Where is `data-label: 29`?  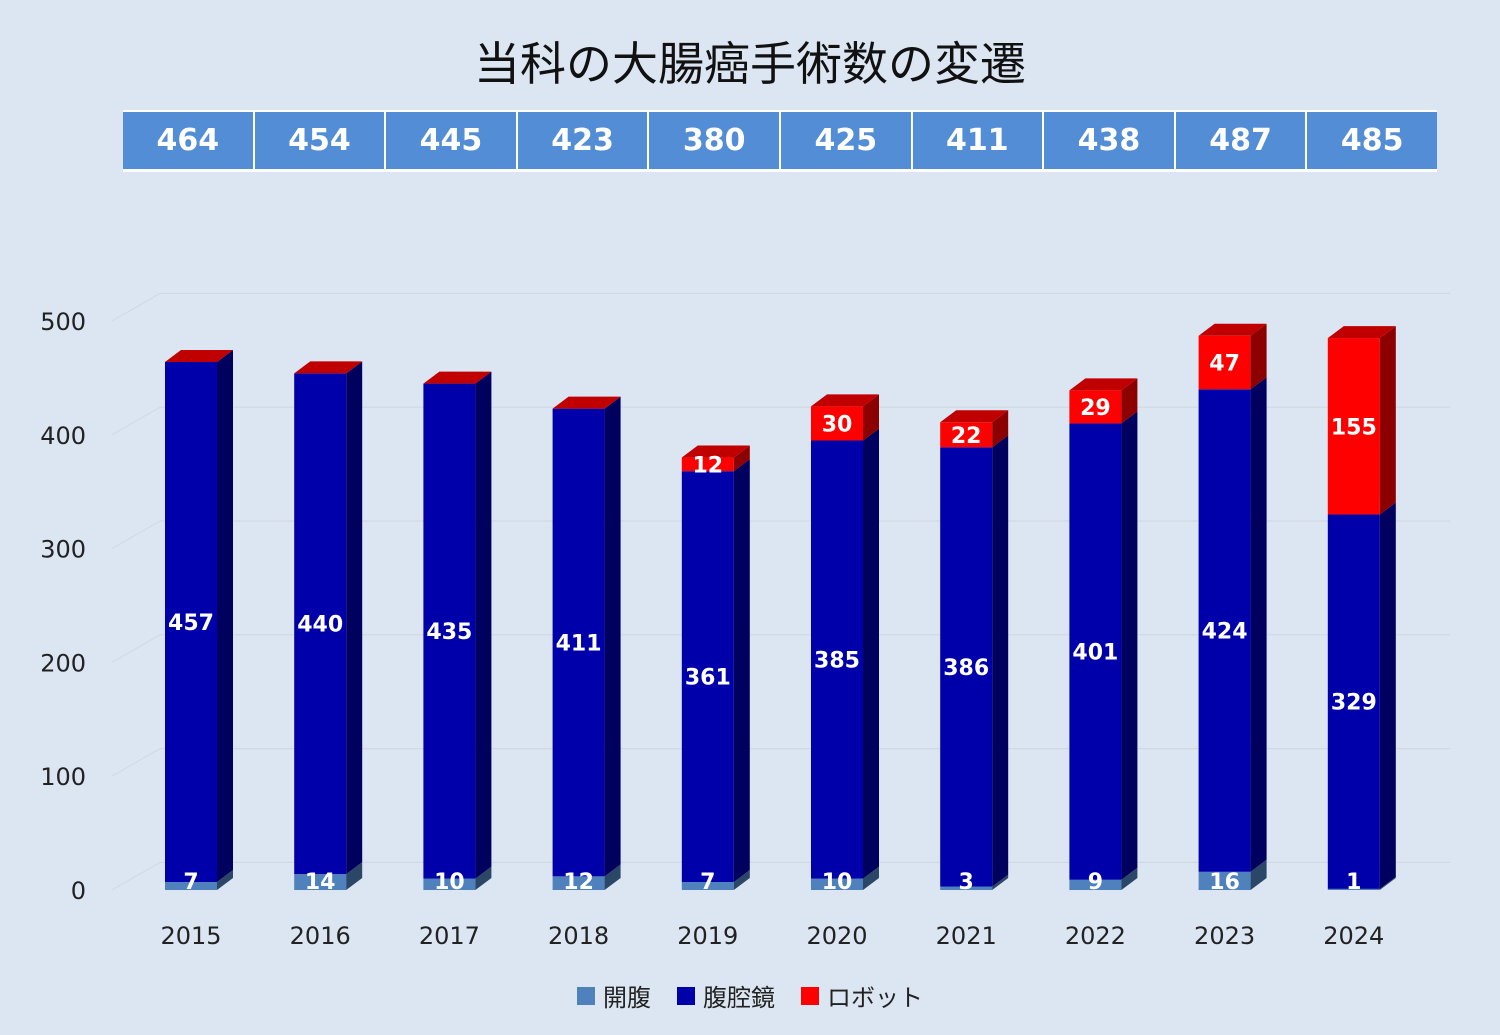 data-label: 29 is located at coordinates (1095, 408).